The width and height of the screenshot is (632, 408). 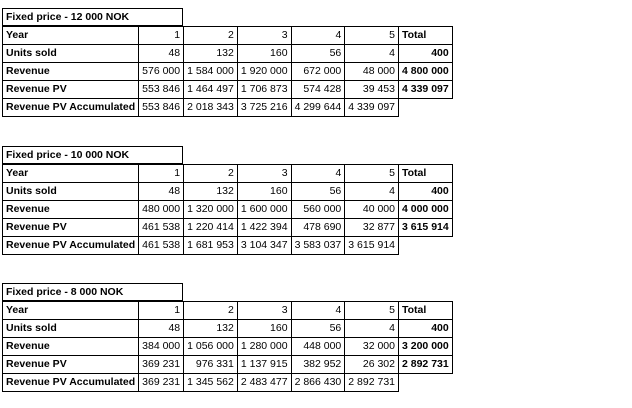 What do you see at coordinates (210, 89) in the screenshot?
I see `value-cell: 1 464 497` at bounding box center [210, 89].